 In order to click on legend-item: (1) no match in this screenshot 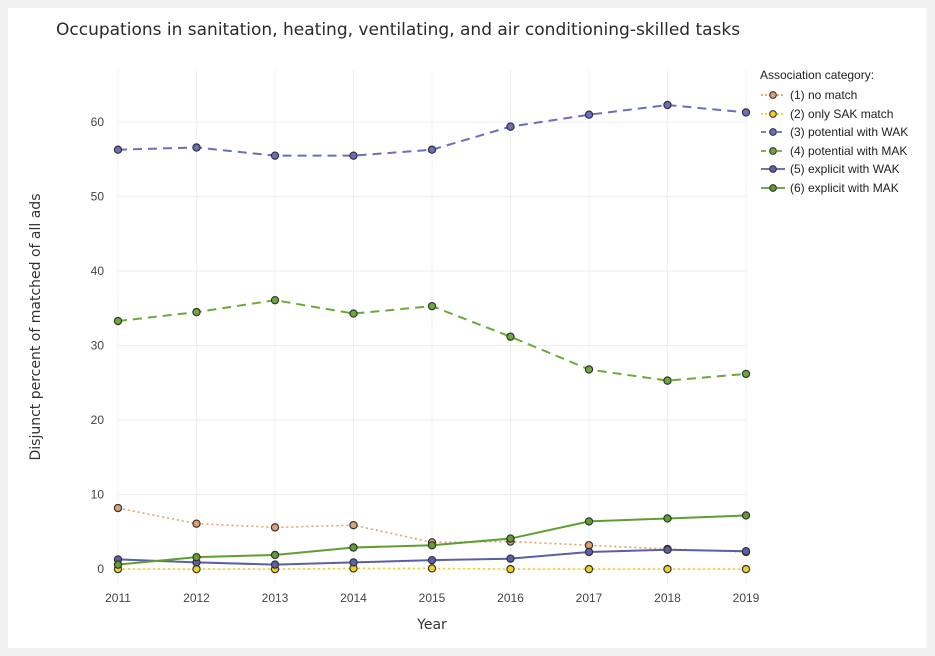, I will do `click(834, 95)`.